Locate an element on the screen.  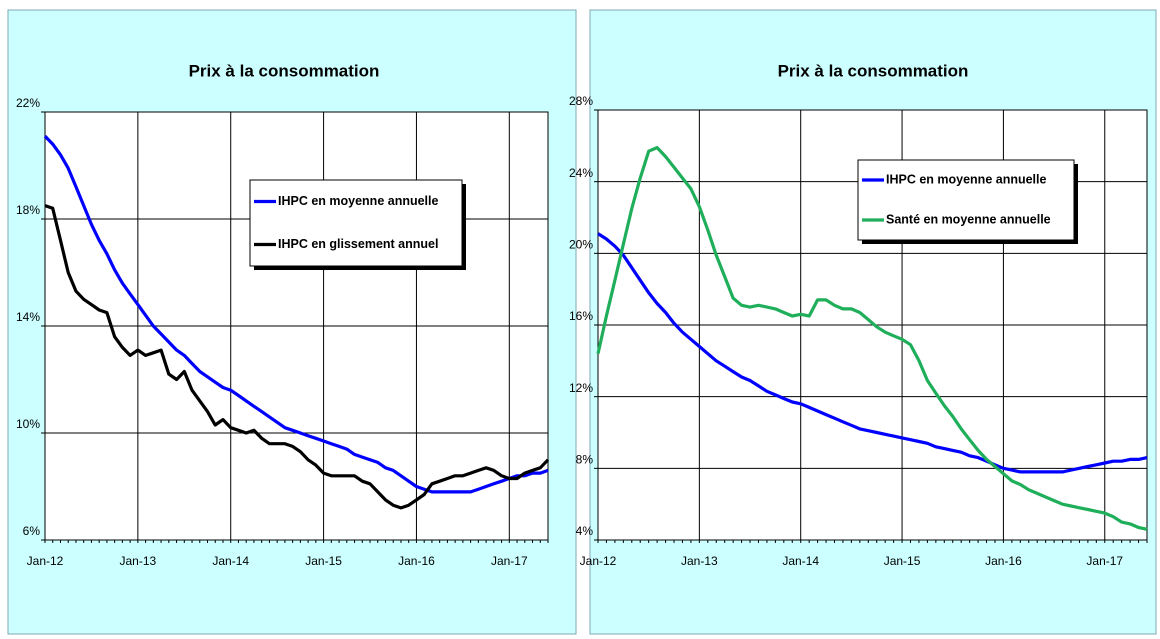
y-tick-label: 8% is located at coordinates (585, 460).